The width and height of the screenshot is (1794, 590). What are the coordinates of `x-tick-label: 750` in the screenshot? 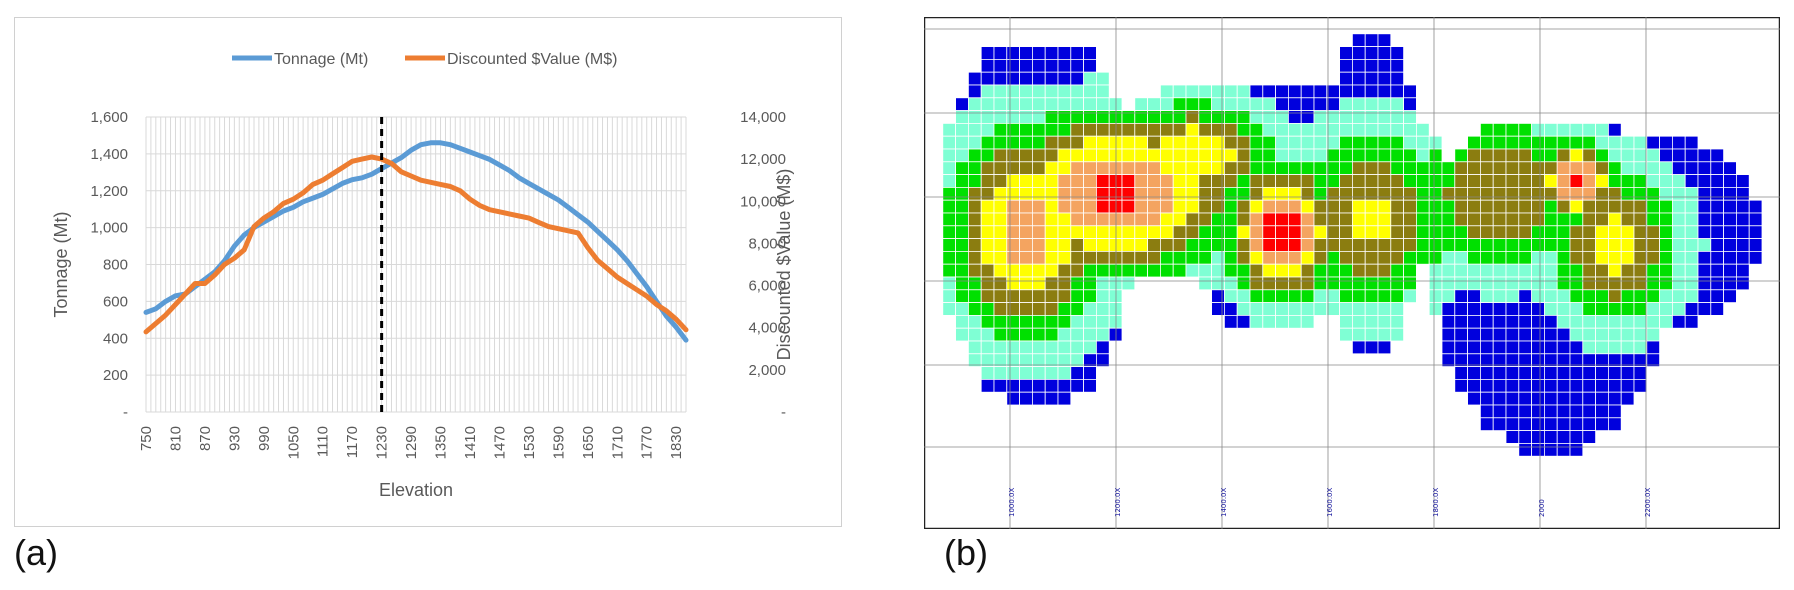 It's located at (146, 438).